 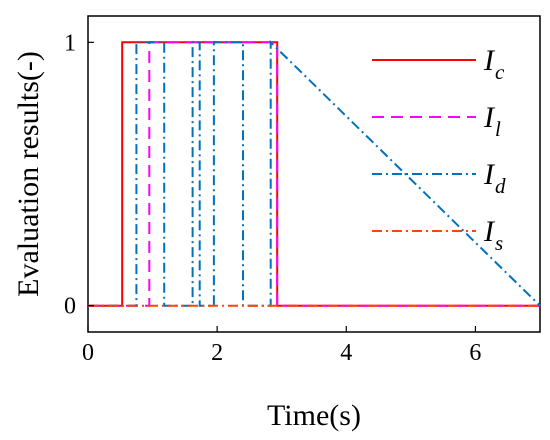 I want to click on legend-label-sub: c, so click(x=500, y=72).